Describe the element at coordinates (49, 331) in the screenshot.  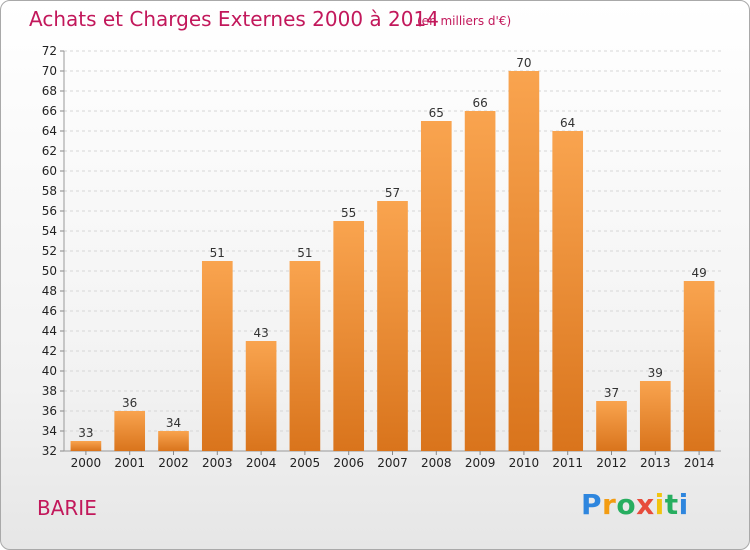
I see `y-tick-label: 44` at that location.